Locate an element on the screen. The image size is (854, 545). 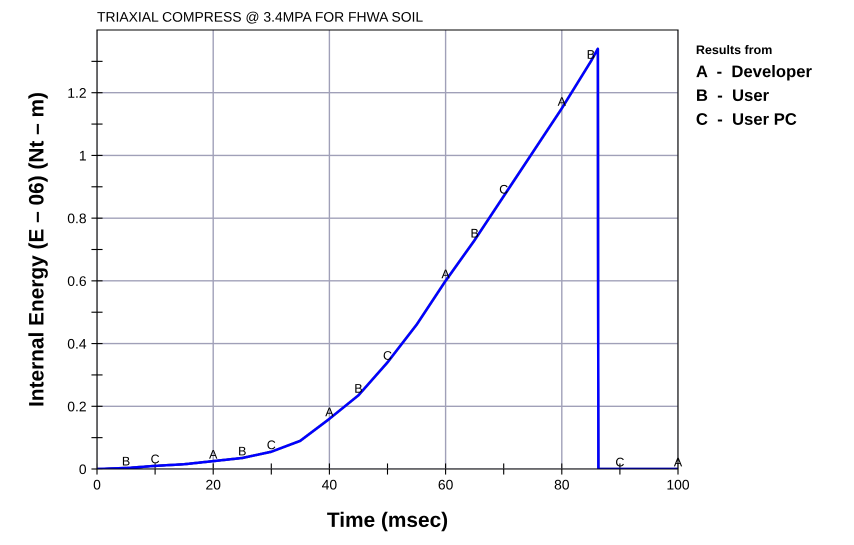
text: C - User PC is located at coordinates (746, 119).